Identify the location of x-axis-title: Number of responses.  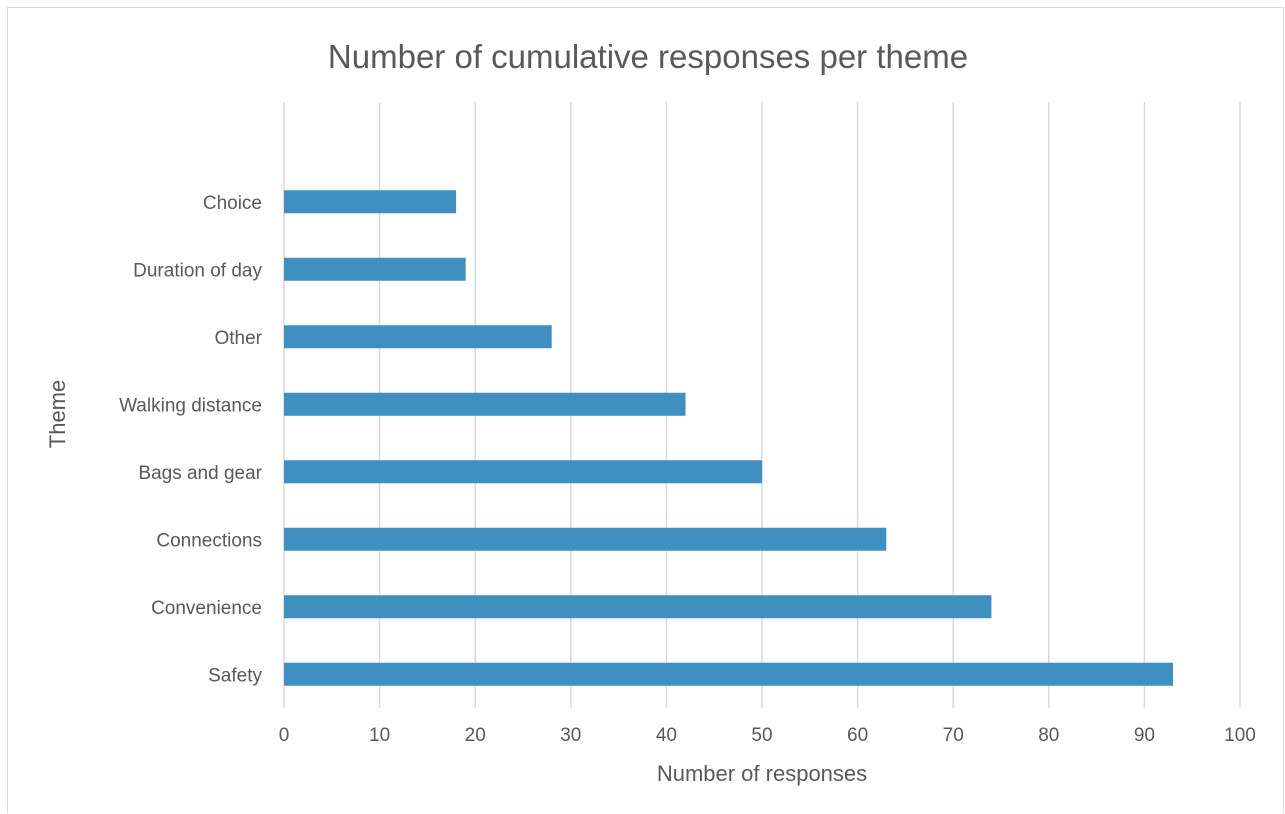
(762, 773).